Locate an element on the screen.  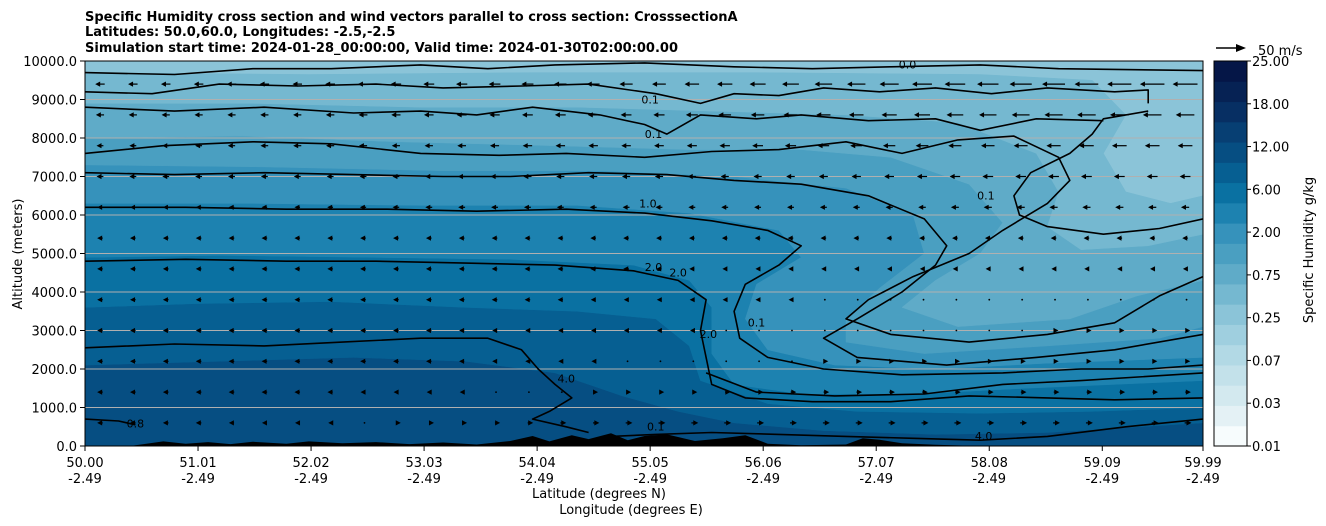
x-tick-label-lat: 51.01 is located at coordinates (197, 463).